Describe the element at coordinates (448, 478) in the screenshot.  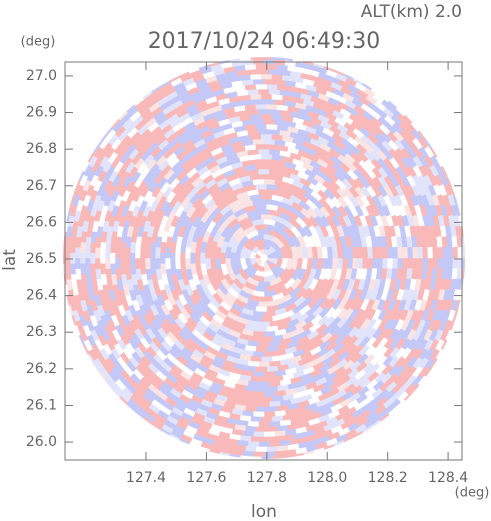
I see `x-tick-label: 128.4` at that location.